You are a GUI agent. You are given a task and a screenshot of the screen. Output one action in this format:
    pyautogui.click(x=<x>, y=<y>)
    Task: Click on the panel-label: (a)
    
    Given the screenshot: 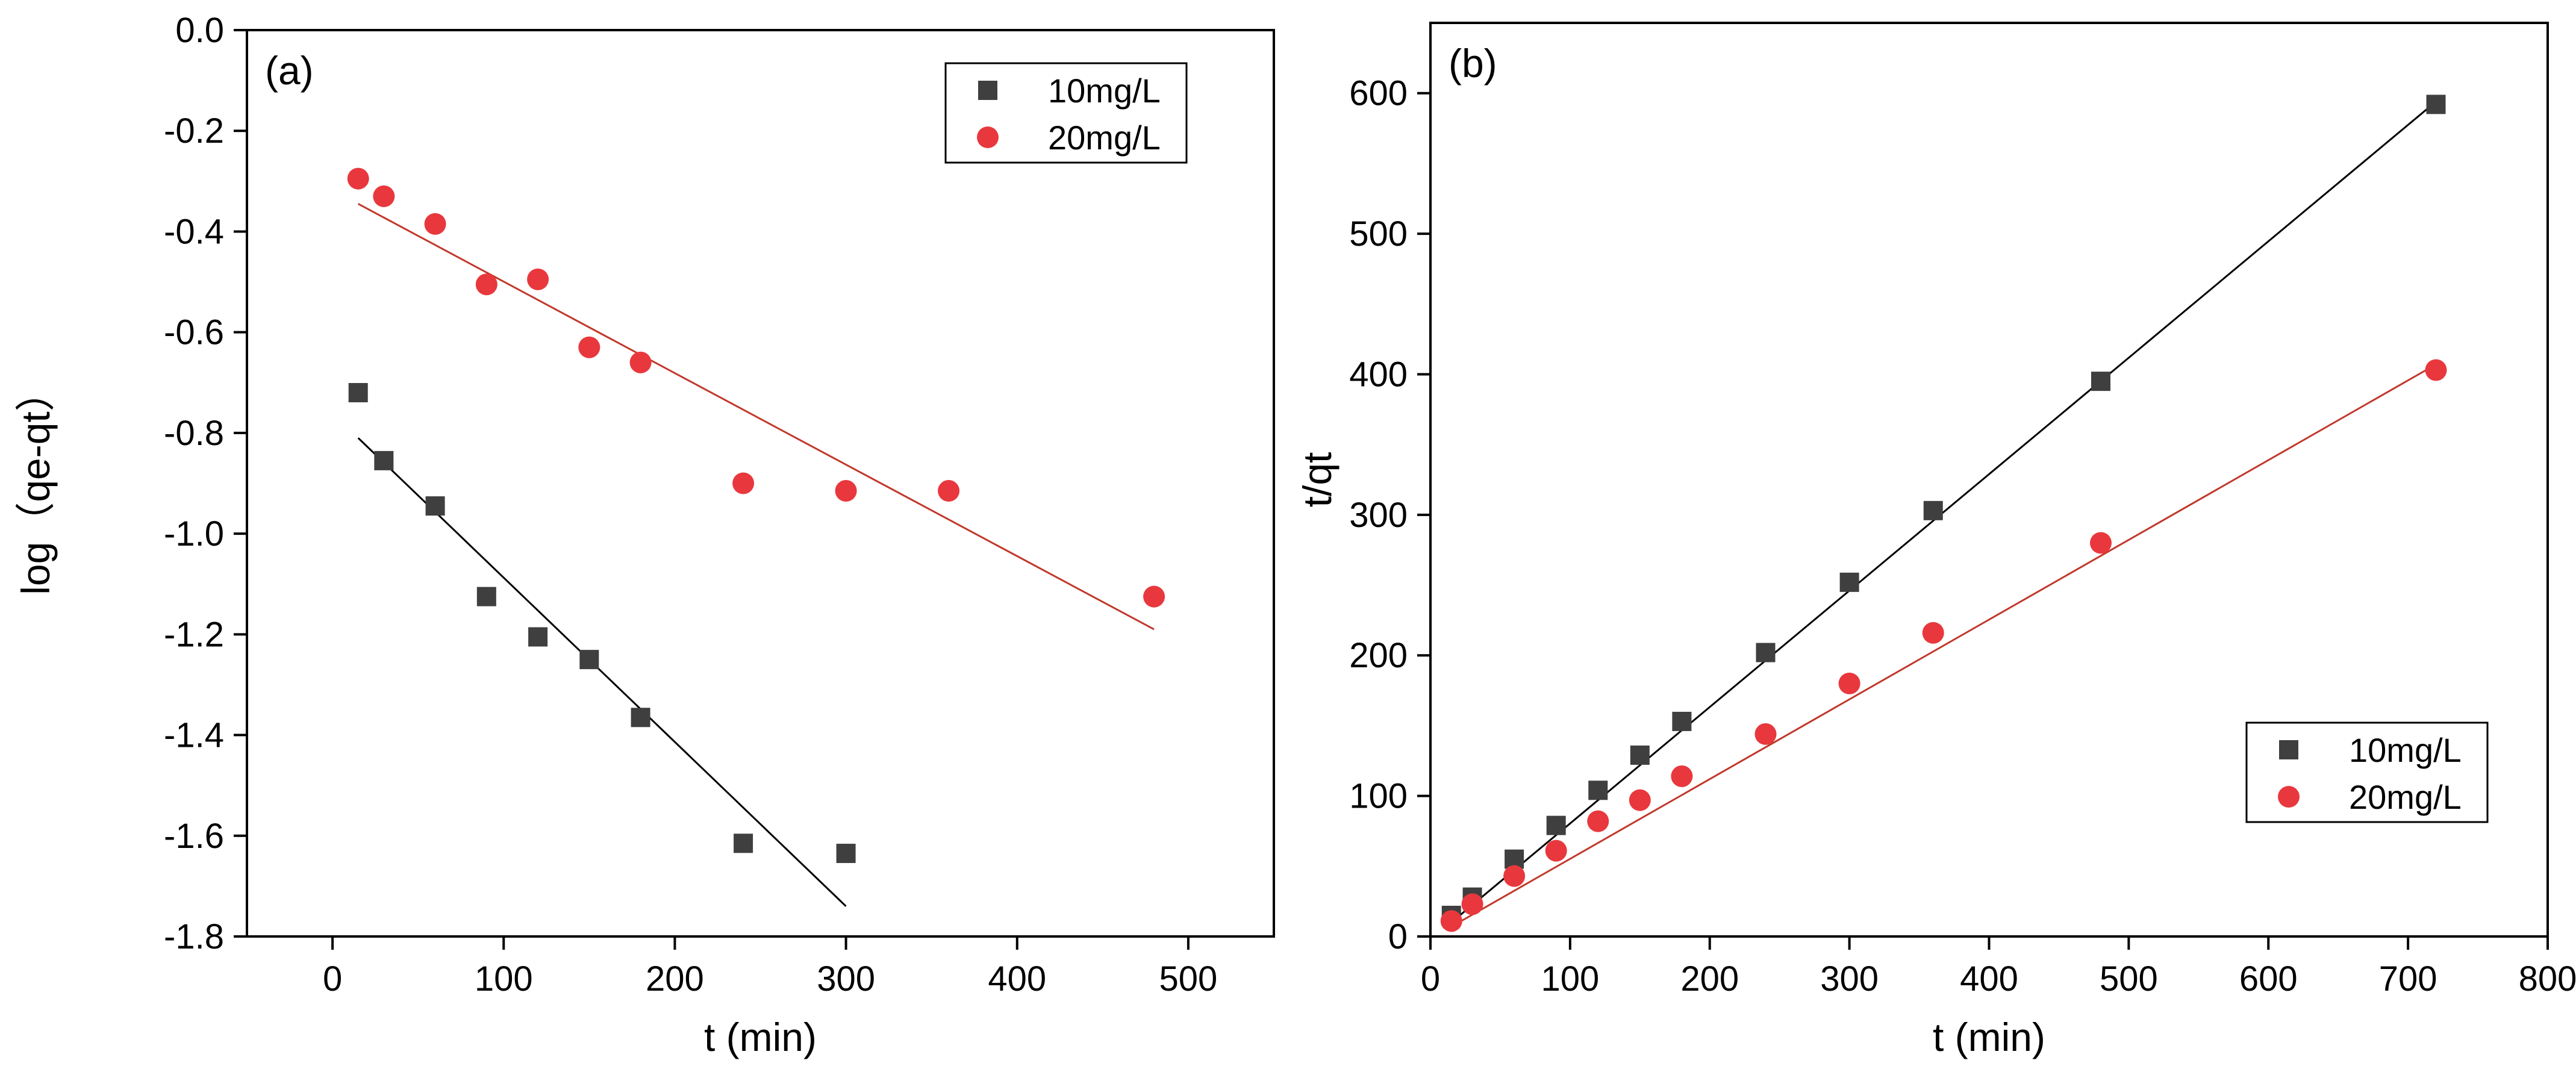 What is the action you would take?
    pyautogui.click(x=289, y=70)
    